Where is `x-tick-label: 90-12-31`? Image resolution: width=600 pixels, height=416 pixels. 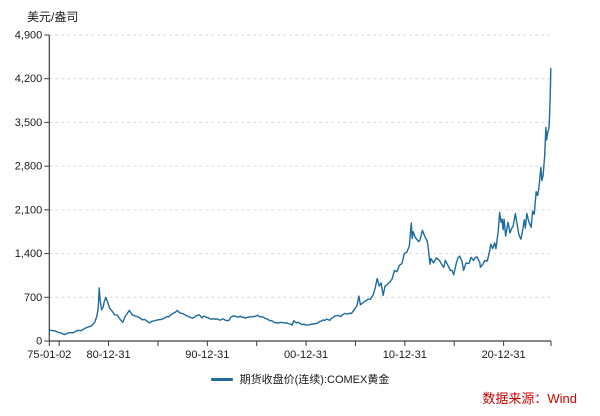 x-tick-label: 90-12-31 is located at coordinates (207, 355).